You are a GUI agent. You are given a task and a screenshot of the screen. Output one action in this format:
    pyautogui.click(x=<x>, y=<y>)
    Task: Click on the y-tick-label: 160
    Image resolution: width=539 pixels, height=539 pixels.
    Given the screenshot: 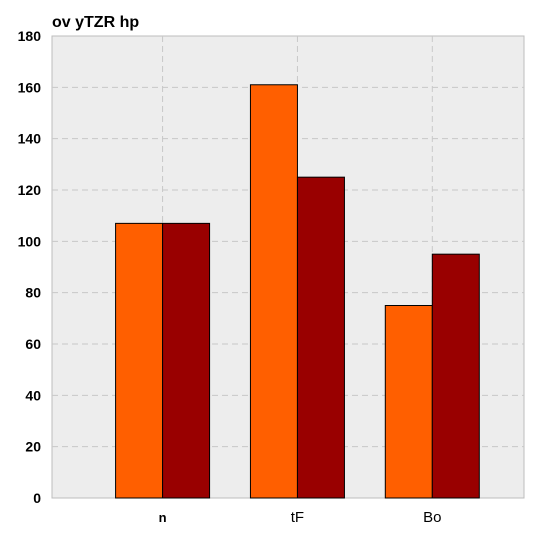 What is the action you would take?
    pyautogui.click(x=30, y=87)
    